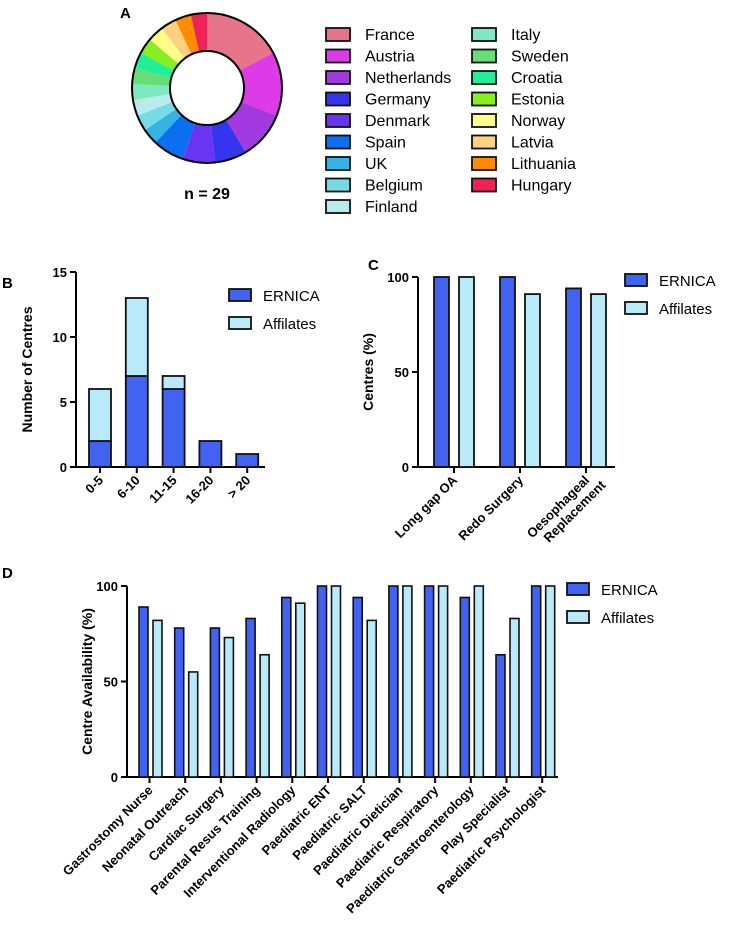  I want to click on legend-swatch-norway, so click(484, 120).